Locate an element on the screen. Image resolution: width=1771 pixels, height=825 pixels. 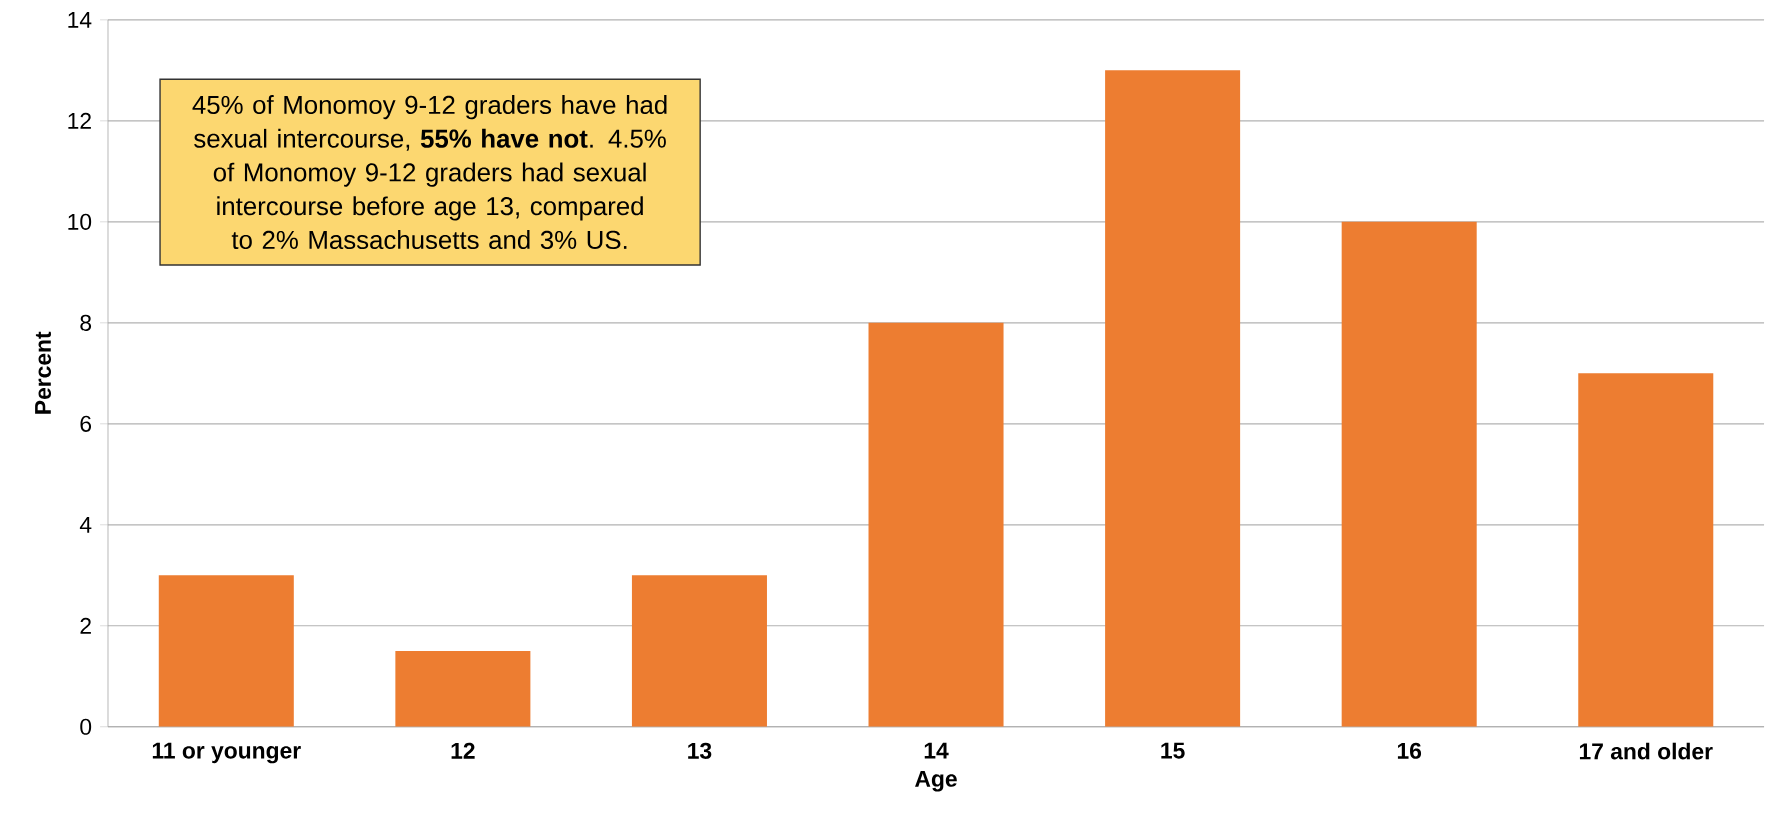
annotation: 45% of Monomoy 9-12 graders have had sexual intercourse, 55% have not. 4.5% of Monomoy 9-12 graders had sexual intercourse before age 13, compared to 2% Massachusetts and 3% US. is located at coordinates (429, 172).